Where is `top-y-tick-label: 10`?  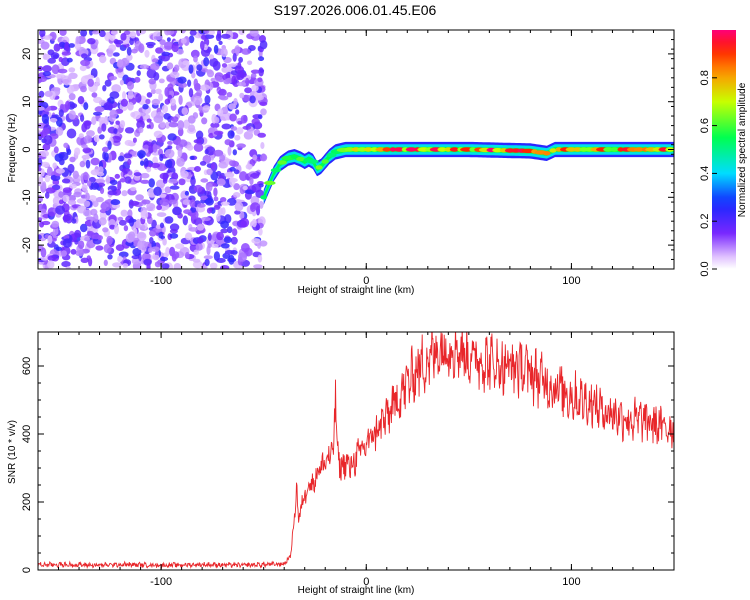
top-y-tick-label: 10 is located at coordinates (27, 102).